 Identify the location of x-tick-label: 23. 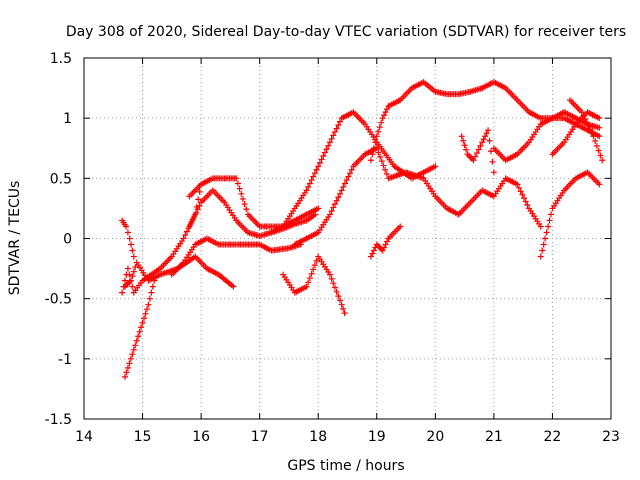
(611, 437).